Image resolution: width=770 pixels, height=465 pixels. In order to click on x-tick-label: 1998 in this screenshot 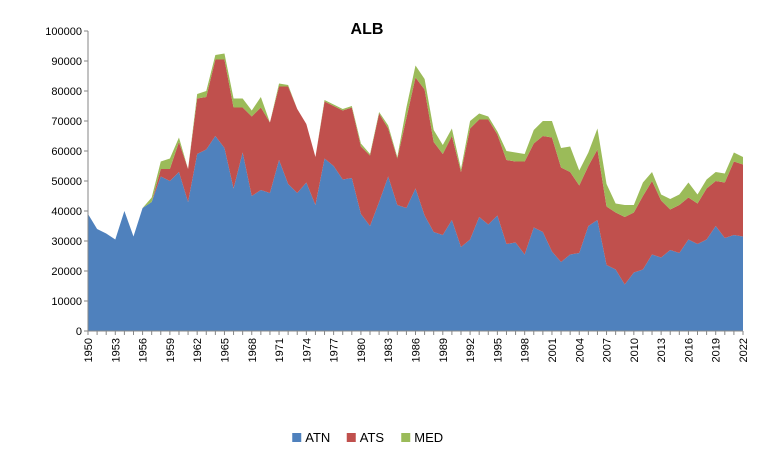, I will do `click(526, 350)`.